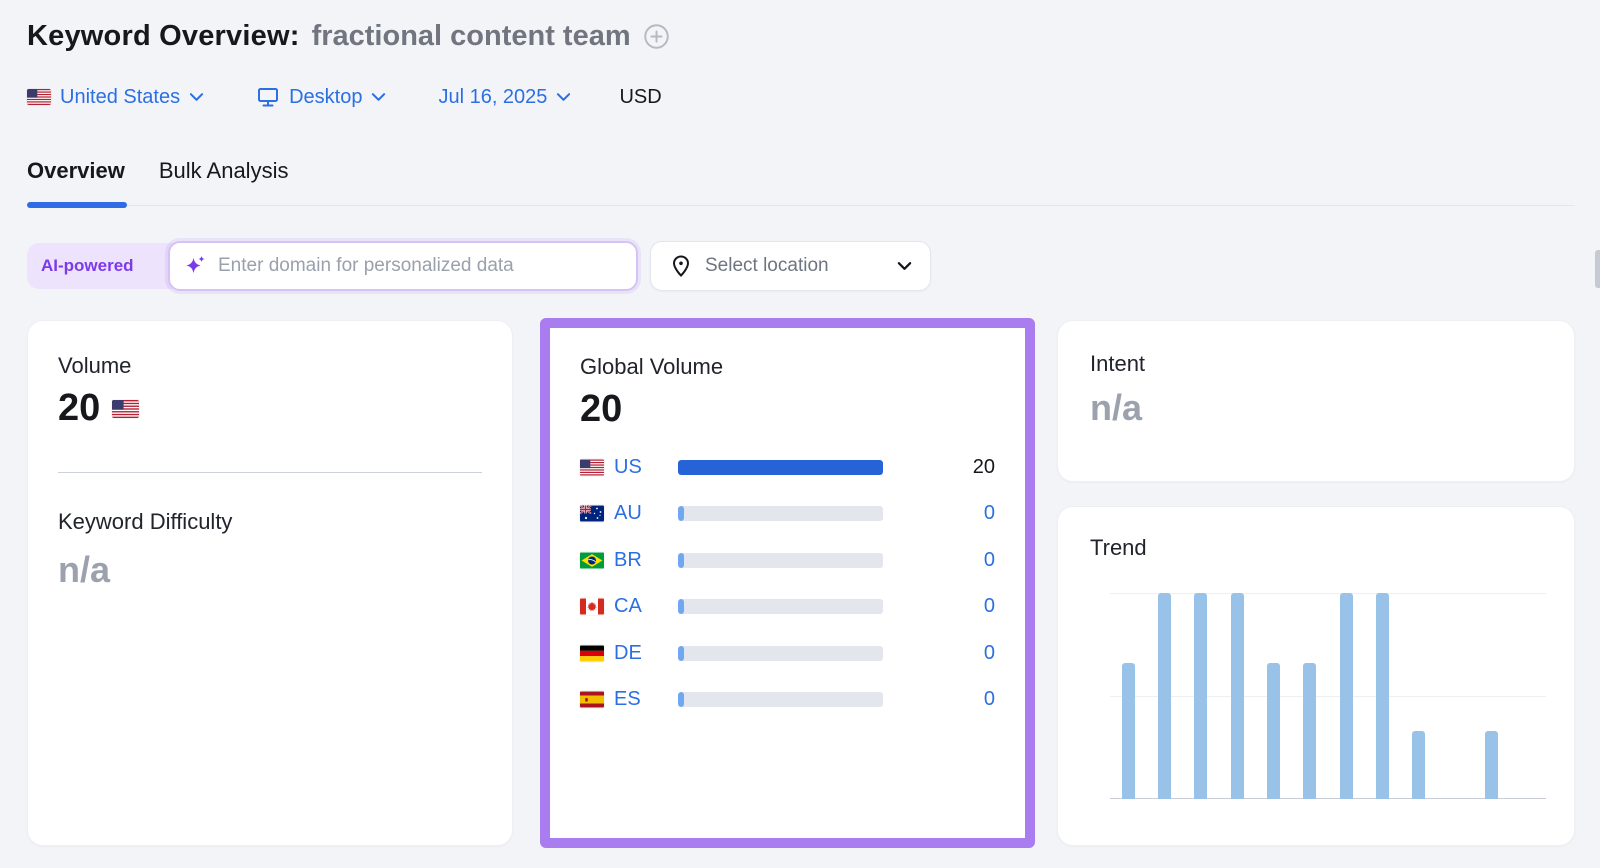  I want to click on volume-label: Volume, so click(95, 365).